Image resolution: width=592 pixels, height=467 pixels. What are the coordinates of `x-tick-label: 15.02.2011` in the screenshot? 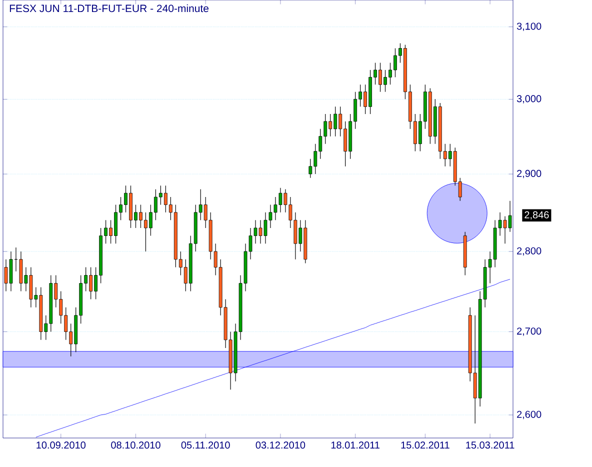 It's located at (425, 445).